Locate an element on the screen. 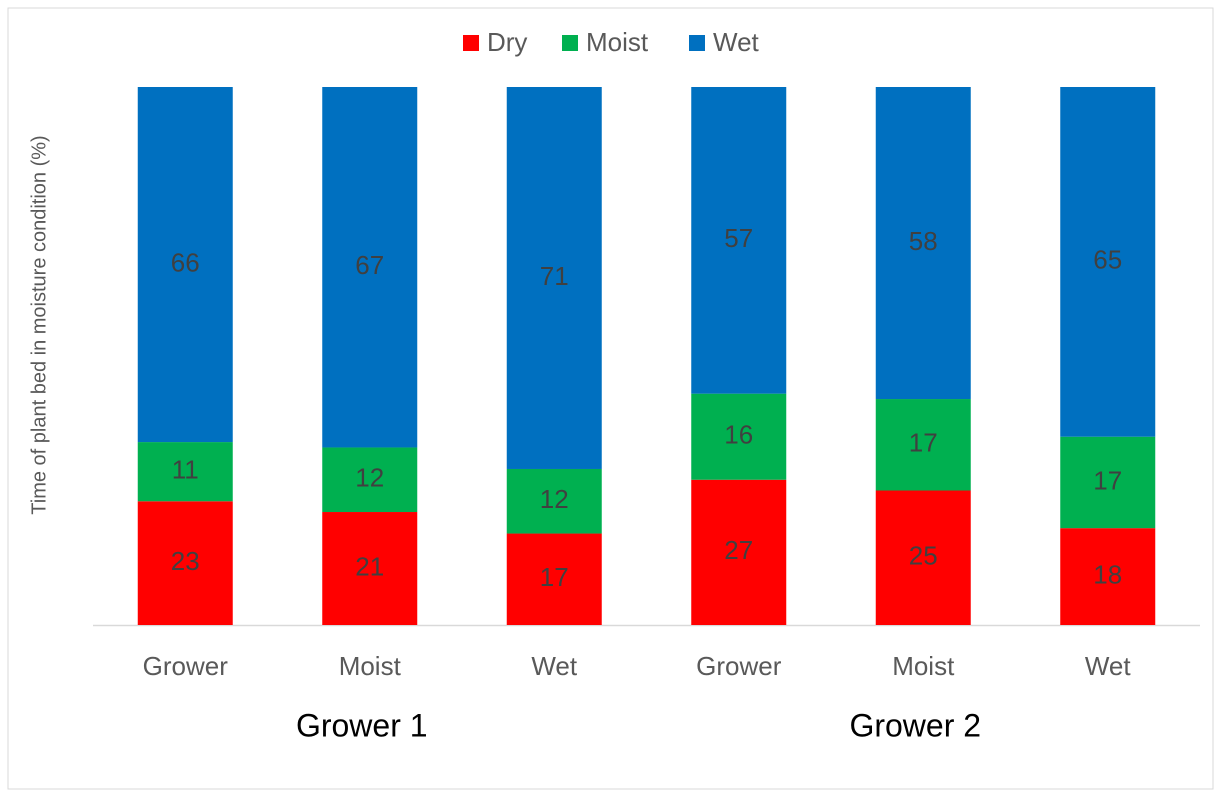 The height and width of the screenshot is (792, 1217). data-label: 58 is located at coordinates (923, 241).